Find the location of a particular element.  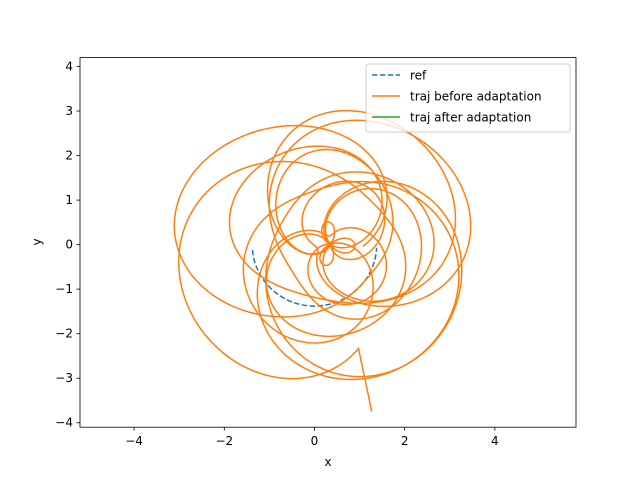

y-tick-label: 2 is located at coordinates (69, 156).